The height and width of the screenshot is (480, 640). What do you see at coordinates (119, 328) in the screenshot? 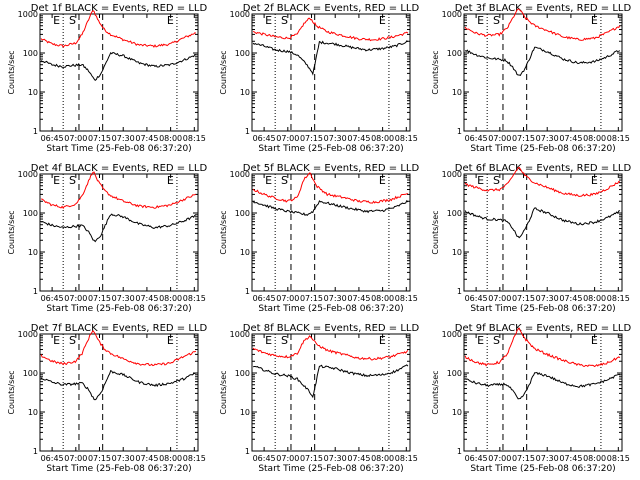
I see `chart-title: Det 7f BLACK = Events, RED = LLD` at bounding box center [119, 328].